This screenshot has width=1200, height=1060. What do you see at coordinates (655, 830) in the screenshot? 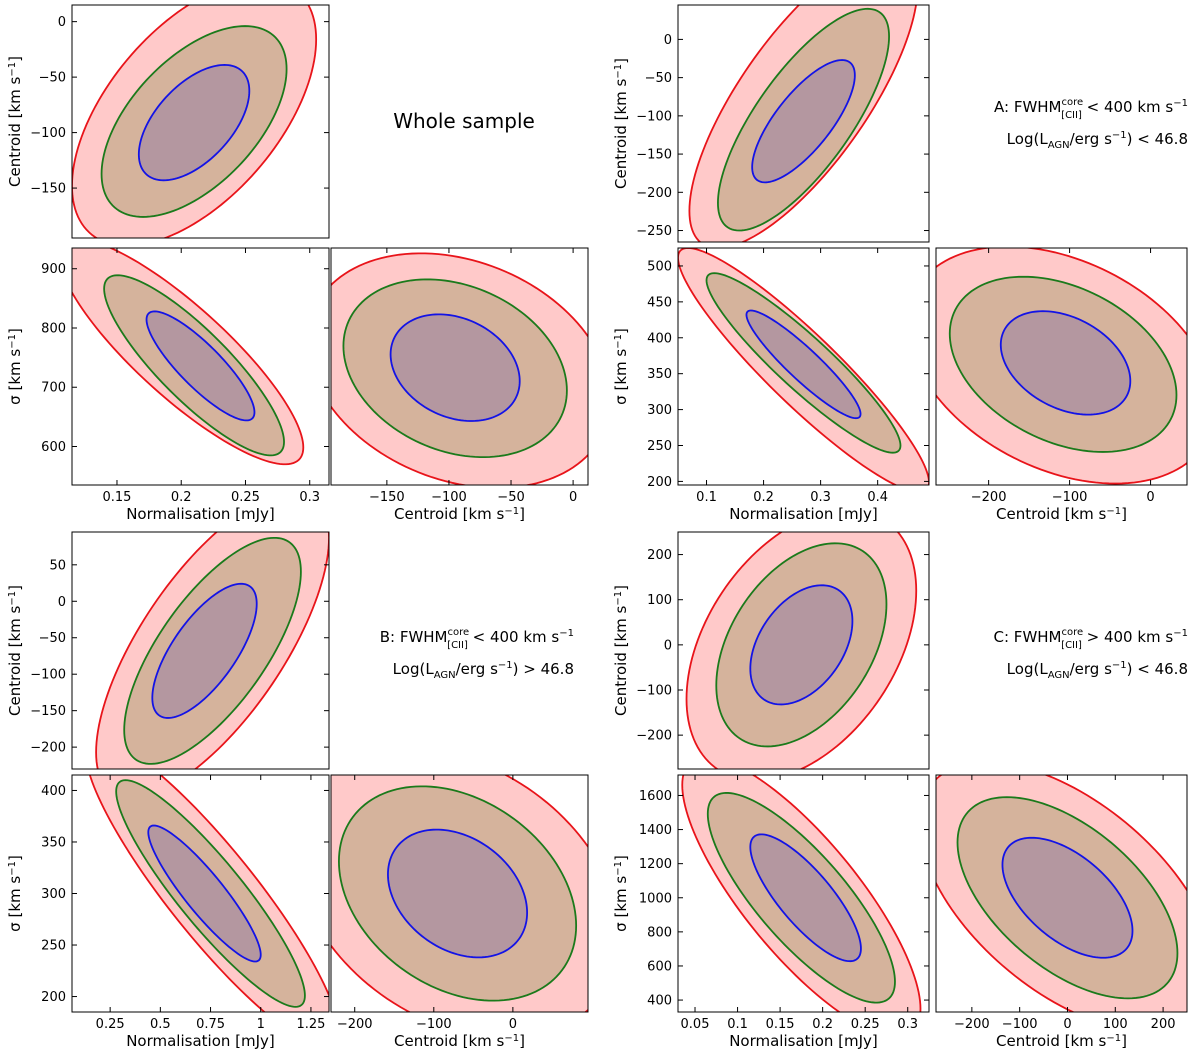
I see `y-tick-label: 1400` at bounding box center [655, 830].